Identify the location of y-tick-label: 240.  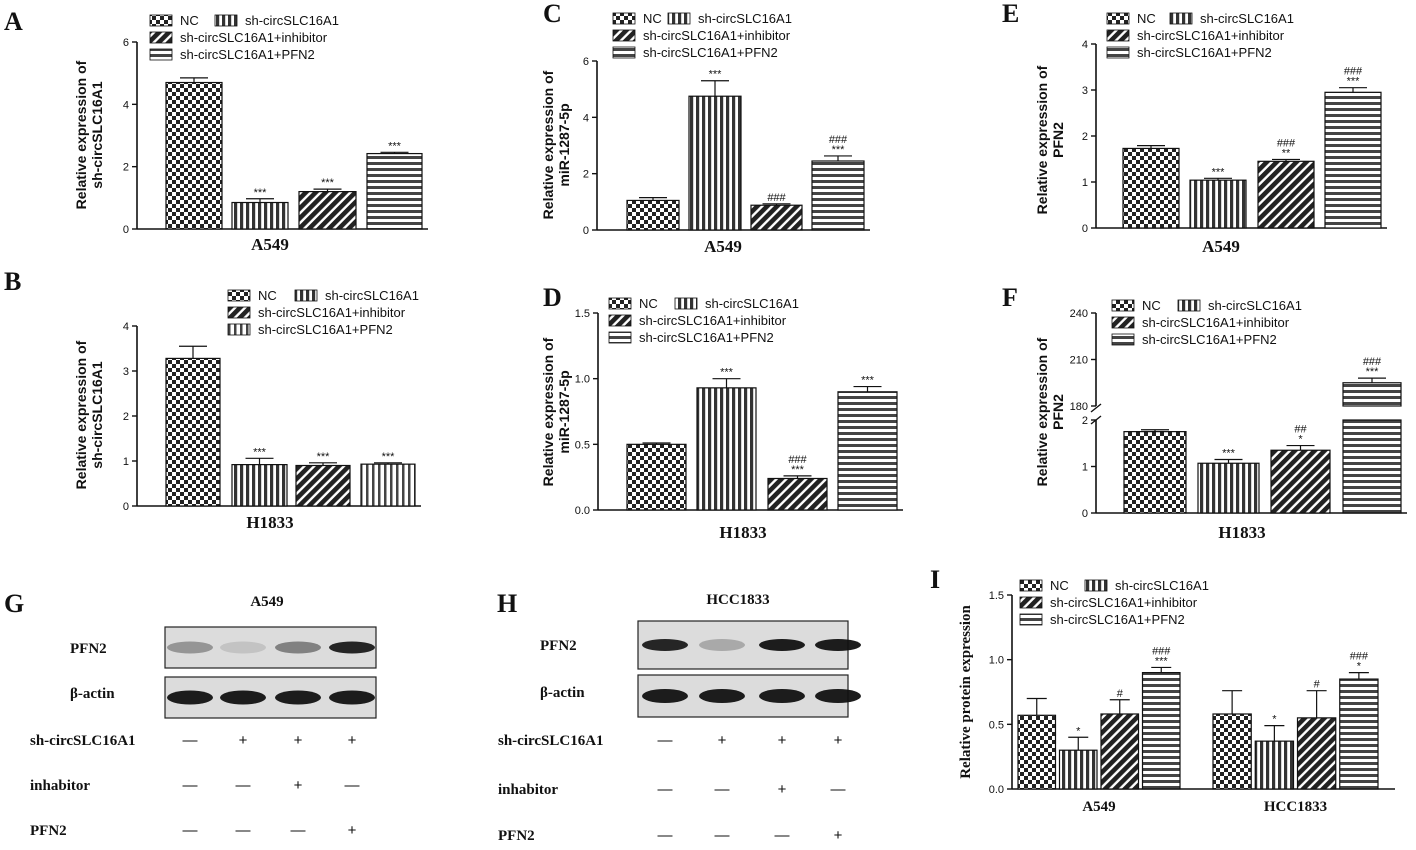
(1079, 314).